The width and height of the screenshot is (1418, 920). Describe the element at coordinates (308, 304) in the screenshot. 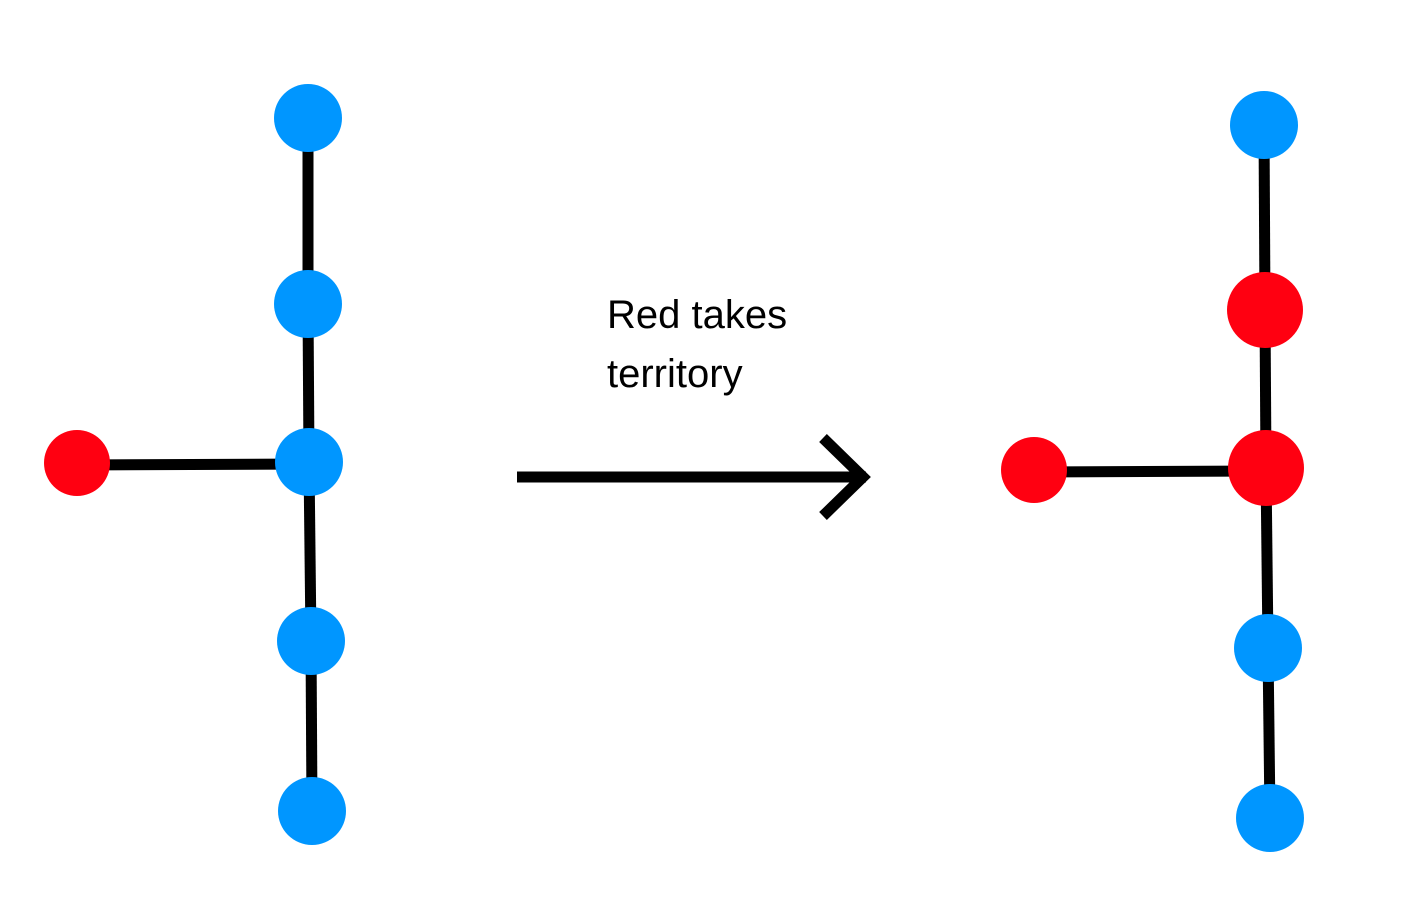

I see `node-before-upper` at that location.